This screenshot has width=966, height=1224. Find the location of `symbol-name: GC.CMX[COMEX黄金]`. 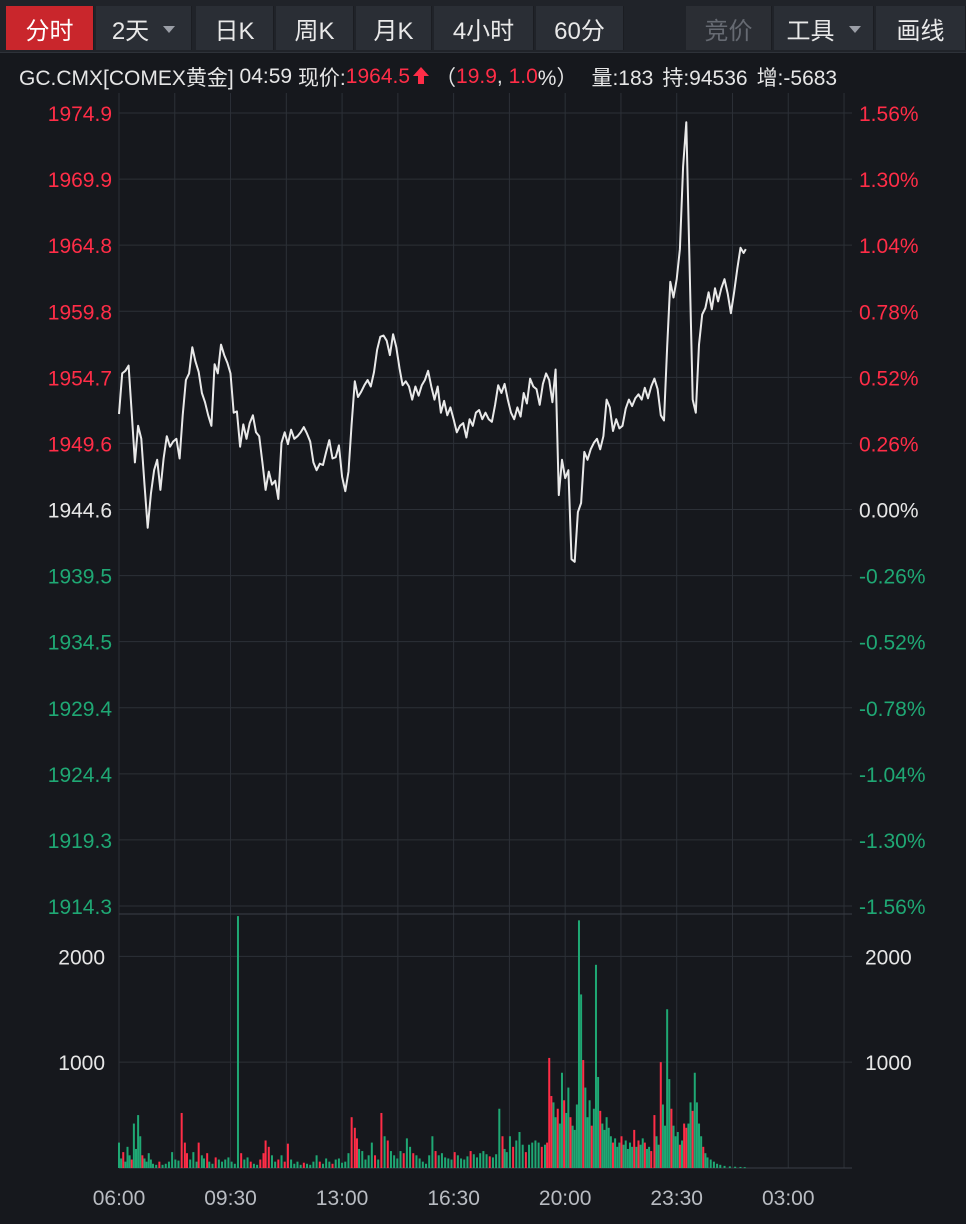

symbol-name: GC.CMX[COMEX黄金] is located at coordinates (126, 78).